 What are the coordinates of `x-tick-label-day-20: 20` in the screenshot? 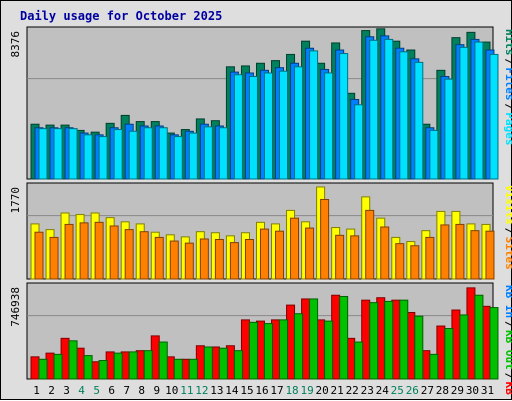 It's located at (322, 390).